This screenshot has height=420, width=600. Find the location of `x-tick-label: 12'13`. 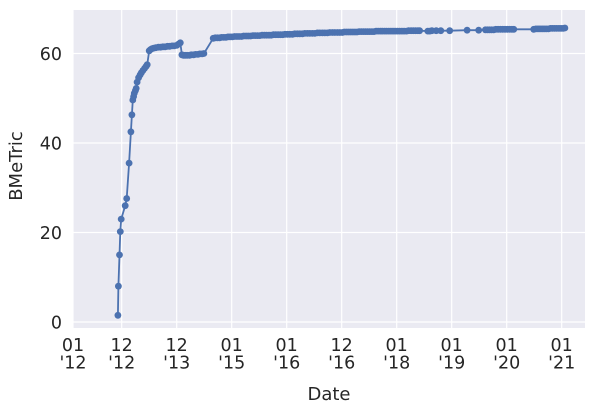

x-tick-label: 12'13 is located at coordinates (176, 355).